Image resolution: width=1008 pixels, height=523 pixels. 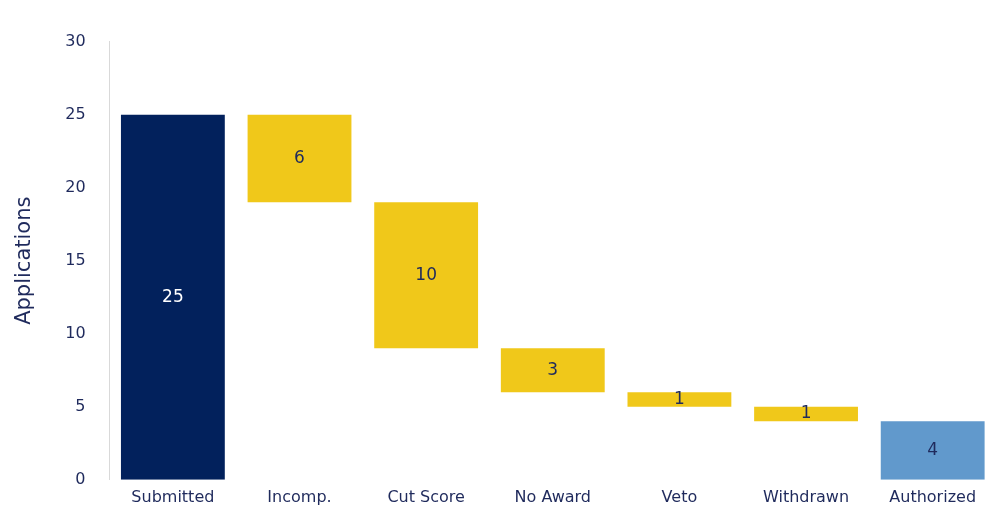 I want to click on x-tick-label: No Award, so click(x=553, y=496).